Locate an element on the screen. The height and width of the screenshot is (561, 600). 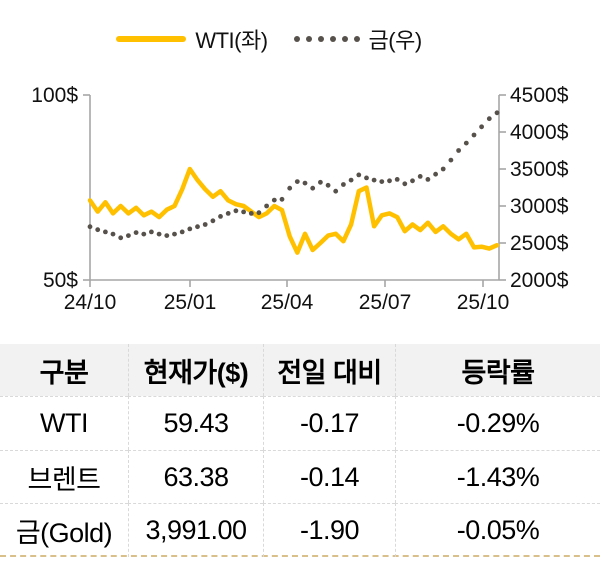
left-axis-label: 50$ is located at coordinates (60, 280).